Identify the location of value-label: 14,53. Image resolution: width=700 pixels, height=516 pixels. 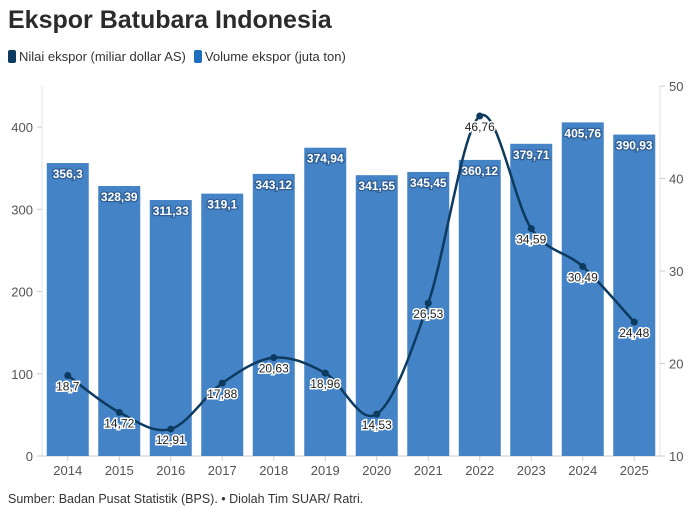
(377, 425).